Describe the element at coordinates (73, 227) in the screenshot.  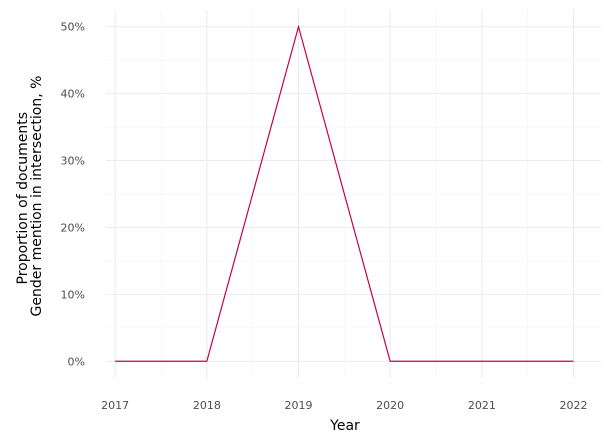
I see `y-tick-label: 20%` at that location.